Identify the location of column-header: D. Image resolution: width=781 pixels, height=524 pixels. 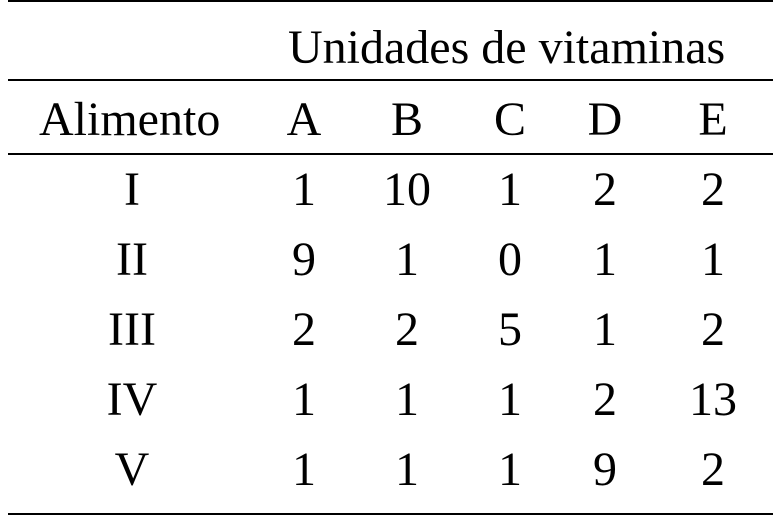
(605, 119).